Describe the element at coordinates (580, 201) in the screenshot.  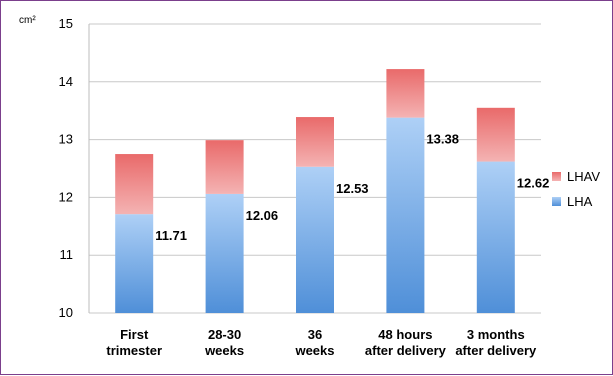
I see `legend-label: LHA` at that location.